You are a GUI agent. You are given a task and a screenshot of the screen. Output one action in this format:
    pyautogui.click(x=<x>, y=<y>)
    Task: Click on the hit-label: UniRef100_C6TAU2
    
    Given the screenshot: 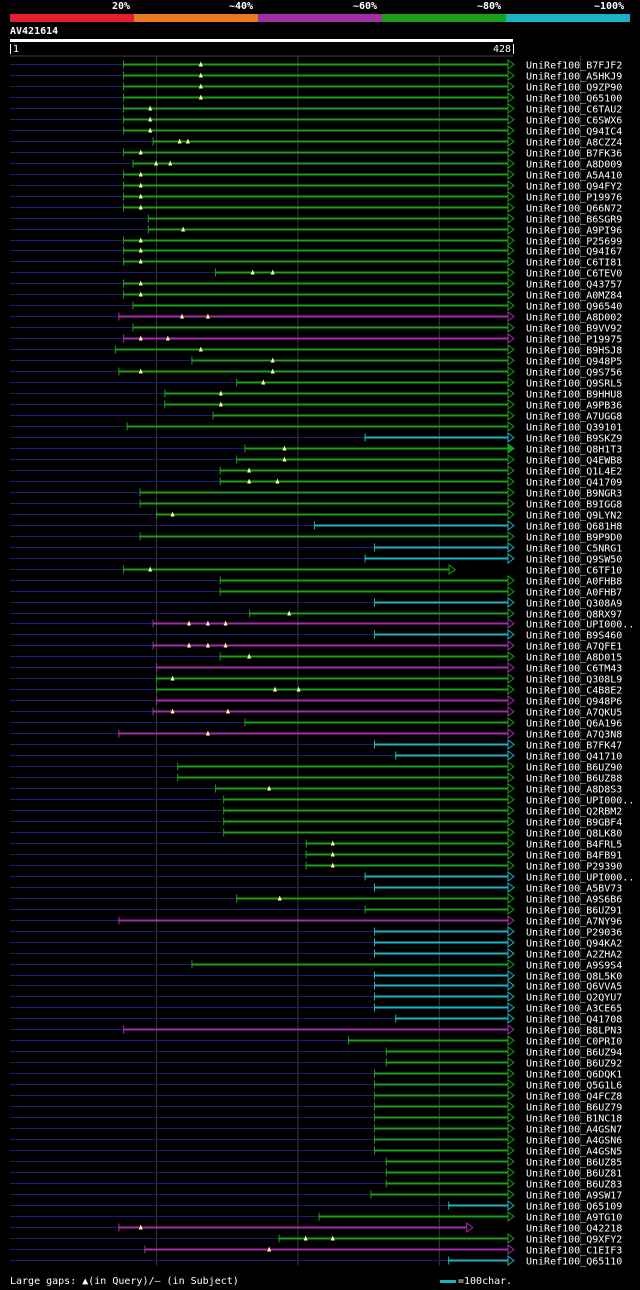 What is the action you would take?
    pyautogui.click(x=574, y=110)
    